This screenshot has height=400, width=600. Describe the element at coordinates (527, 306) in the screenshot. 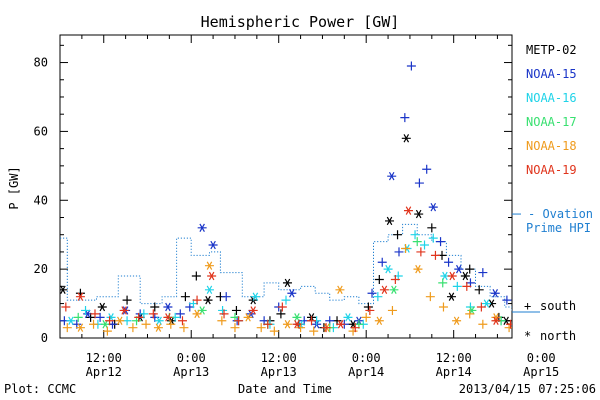

I see `marker-key-symbol: +` at that location.